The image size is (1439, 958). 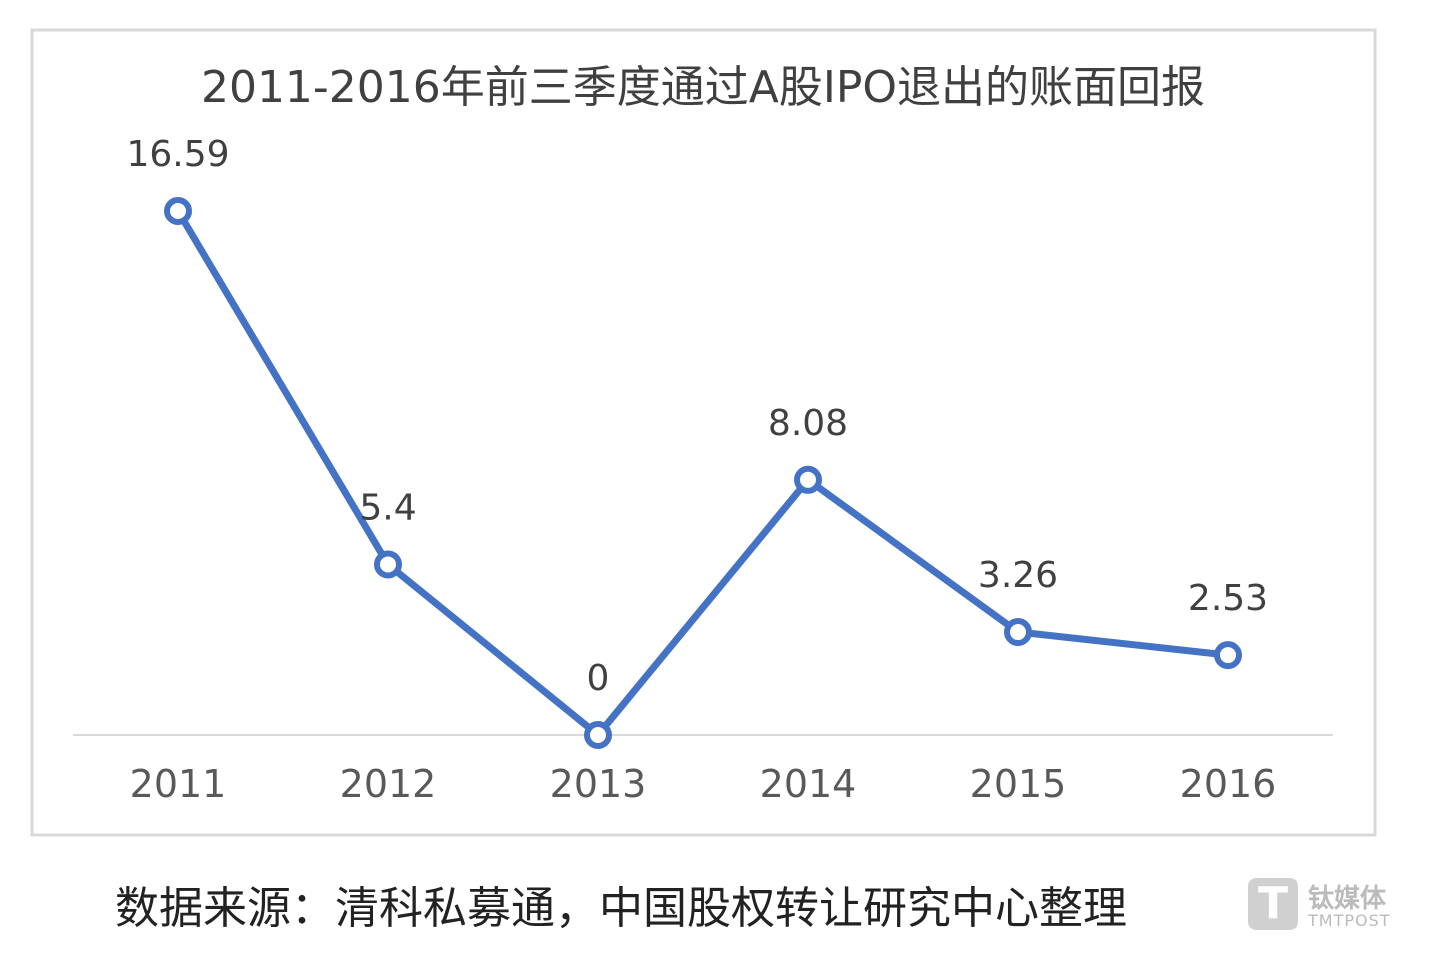 What do you see at coordinates (1228, 598) in the screenshot?
I see `data-label-2016: 2.53` at bounding box center [1228, 598].